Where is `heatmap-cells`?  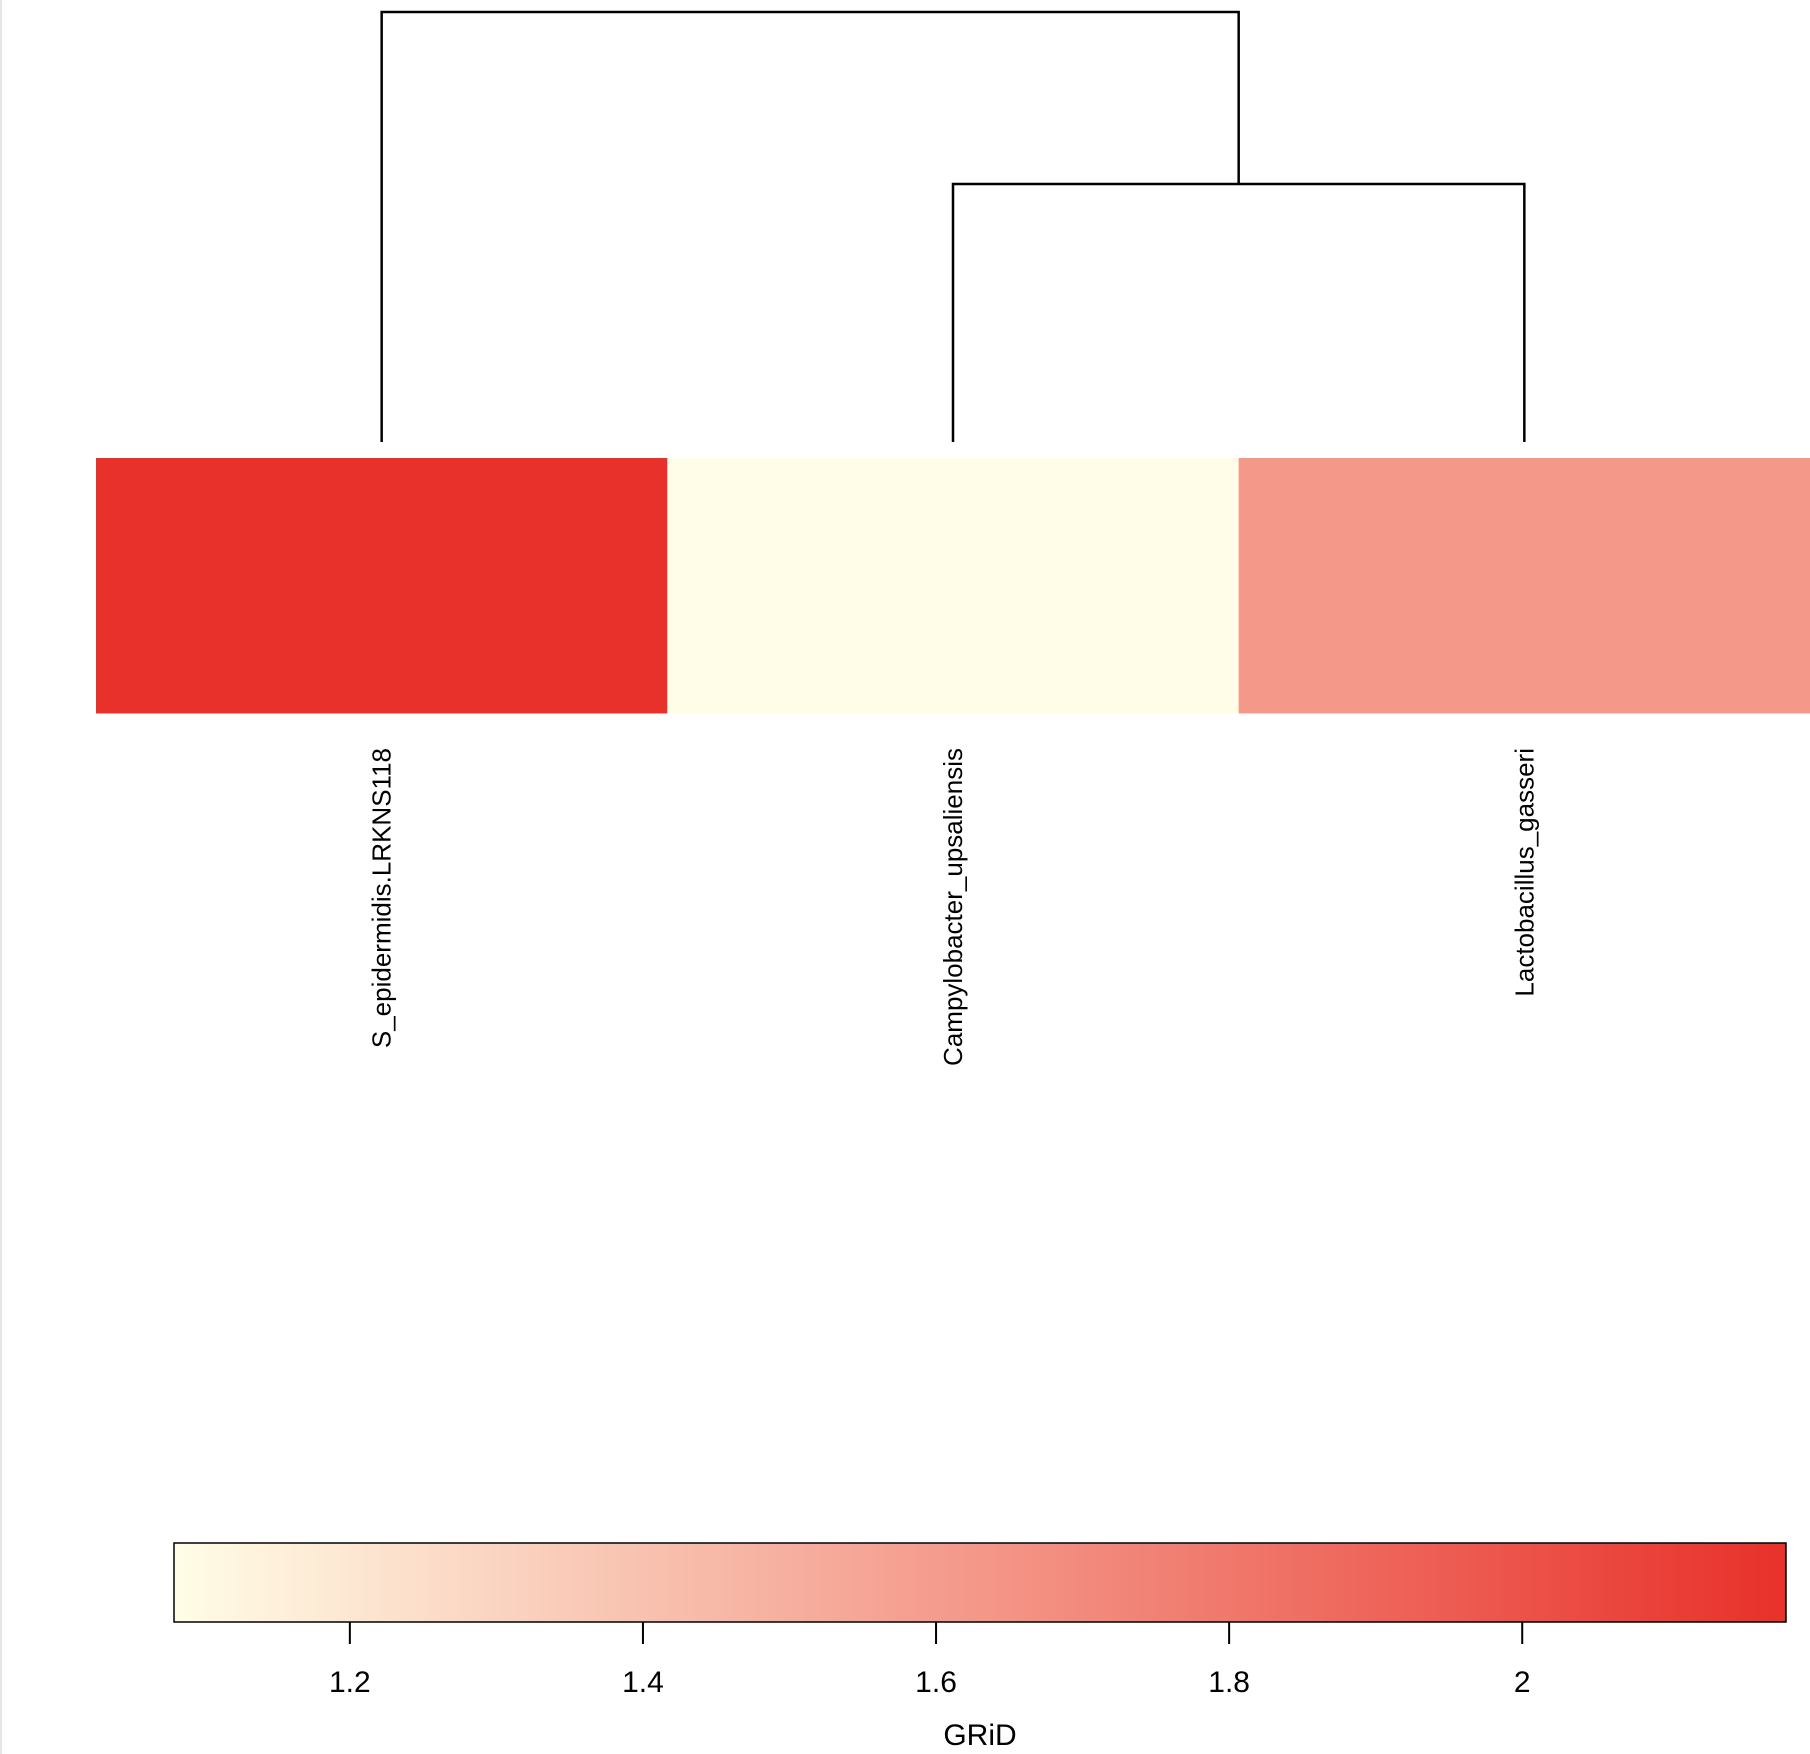
heatmap-cells is located at coordinates (953, 586).